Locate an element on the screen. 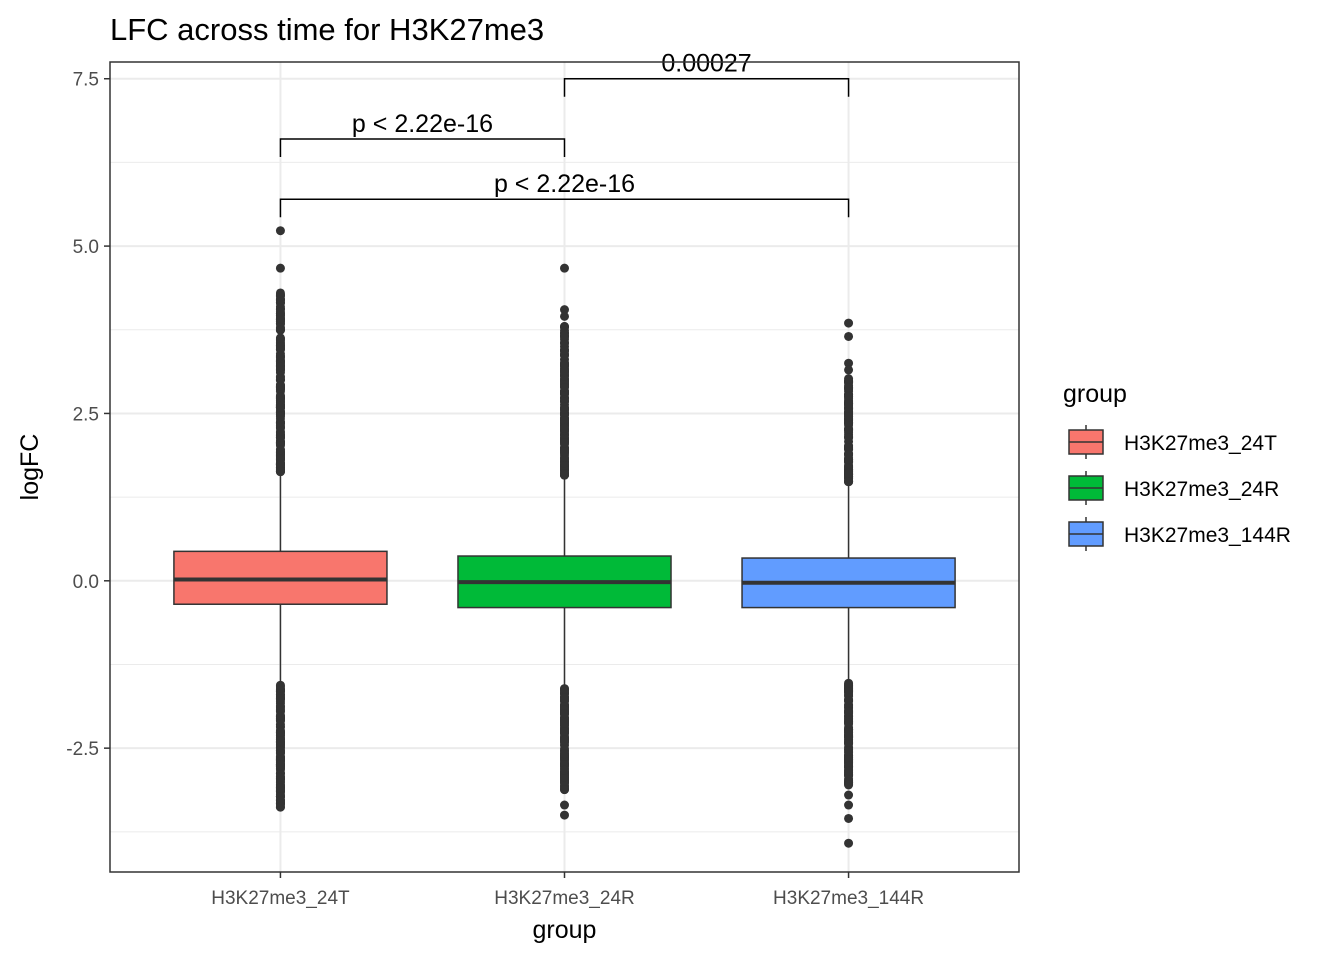 Image resolution: width=1344 pixels, height=960 pixels. legend-item-H3K27me3_24R: H3K27me3_24R is located at coordinates (1173, 488).